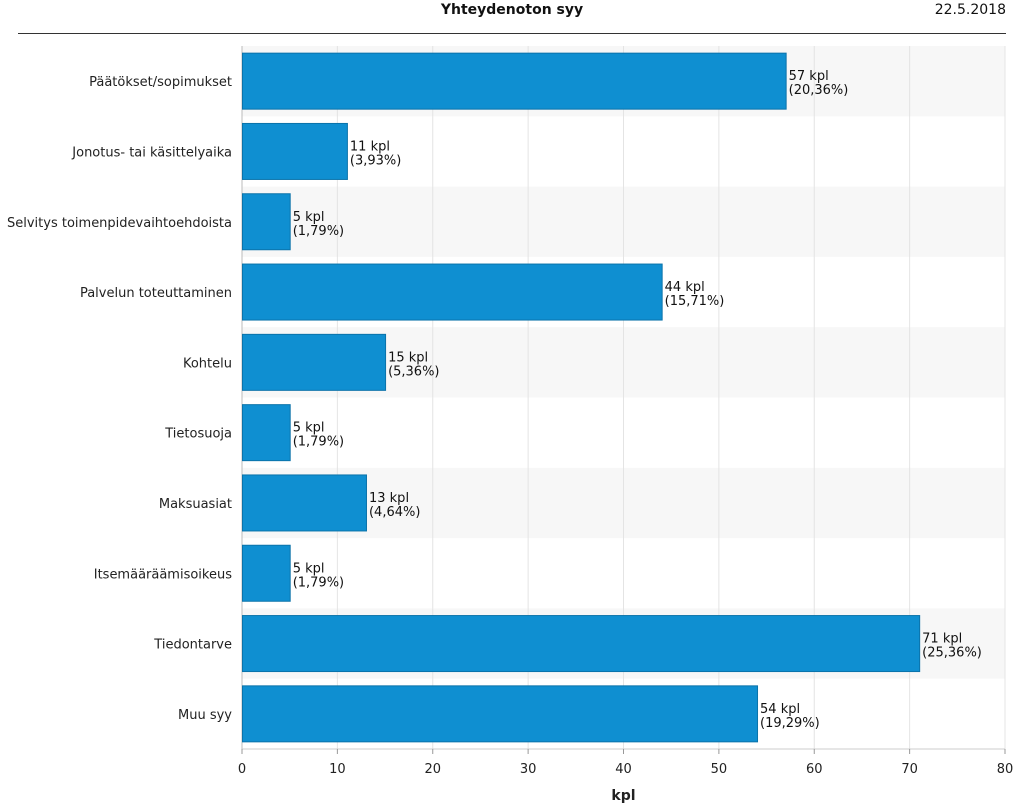 The width and height of the screenshot is (1024, 811). What do you see at coordinates (375, 160) in the screenshot?
I see `data-label-percent: (3,93%)` at bounding box center [375, 160].